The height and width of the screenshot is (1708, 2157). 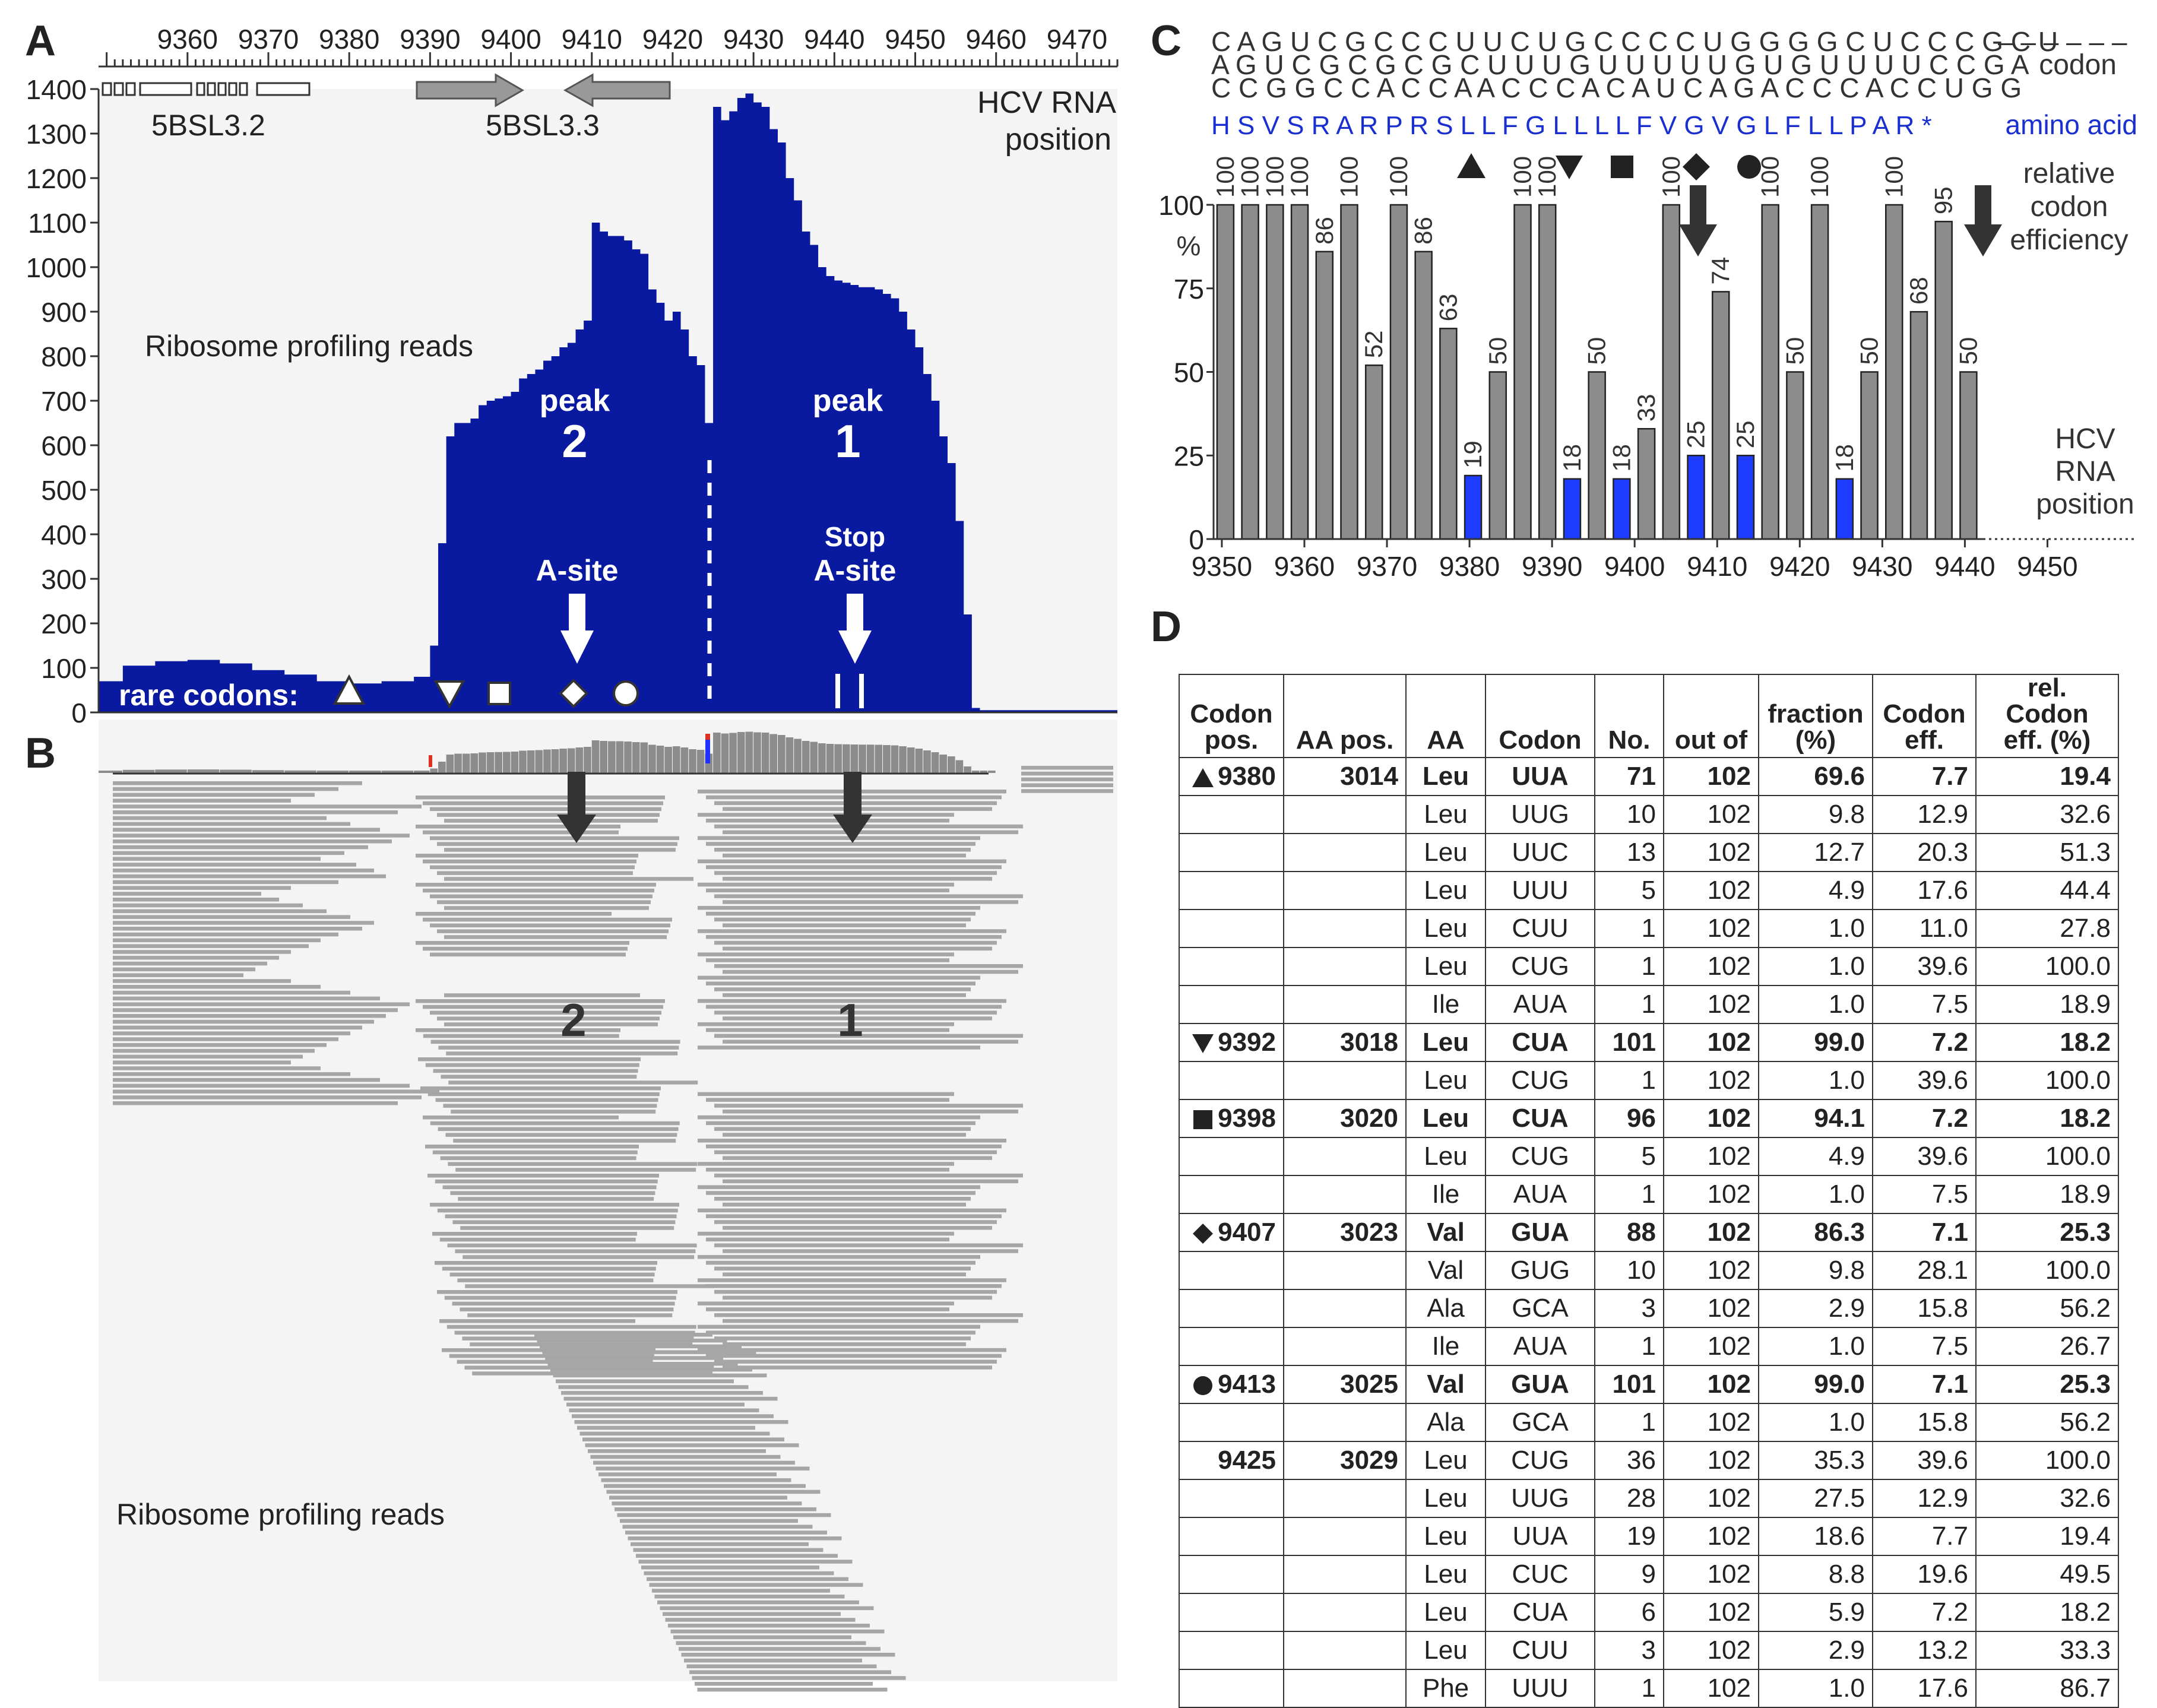 I want to click on c-arrow-9407-icon, so click(x=1698, y=220).